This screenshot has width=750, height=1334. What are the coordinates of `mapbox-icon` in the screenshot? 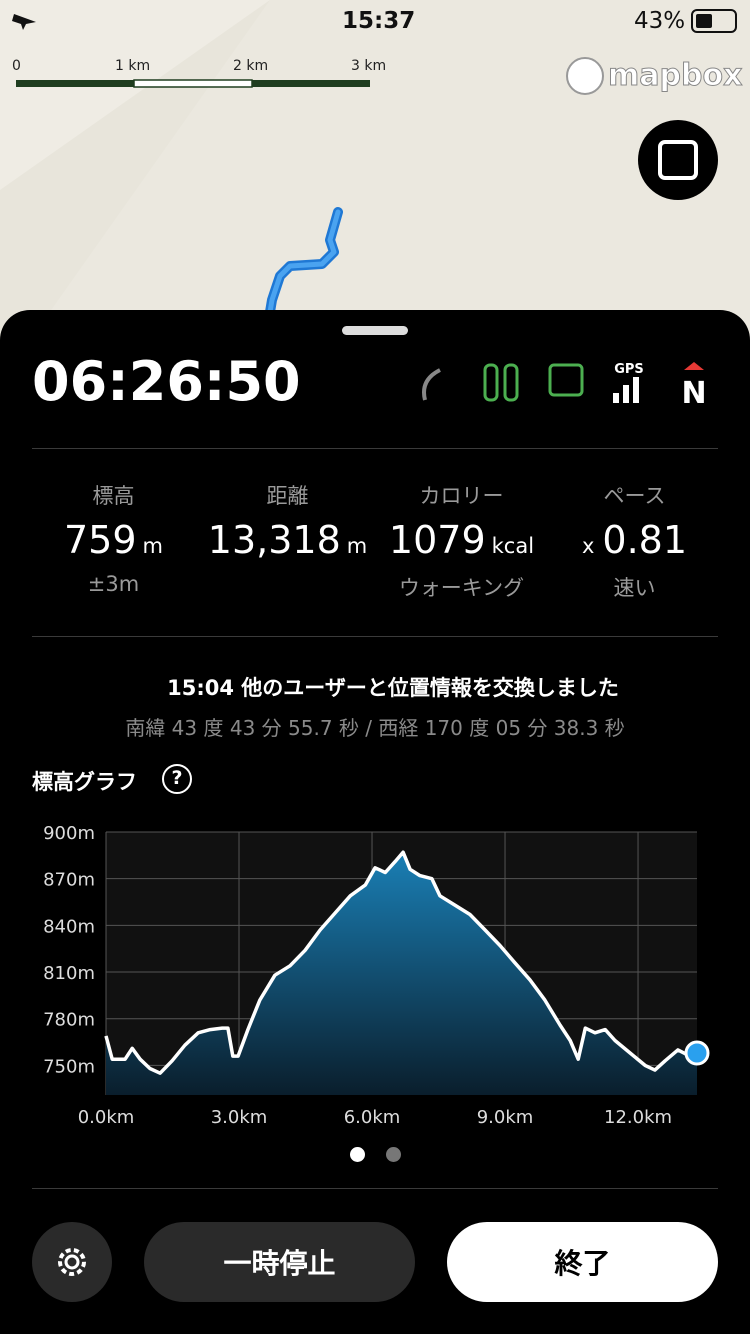 It's located at (585, 76).